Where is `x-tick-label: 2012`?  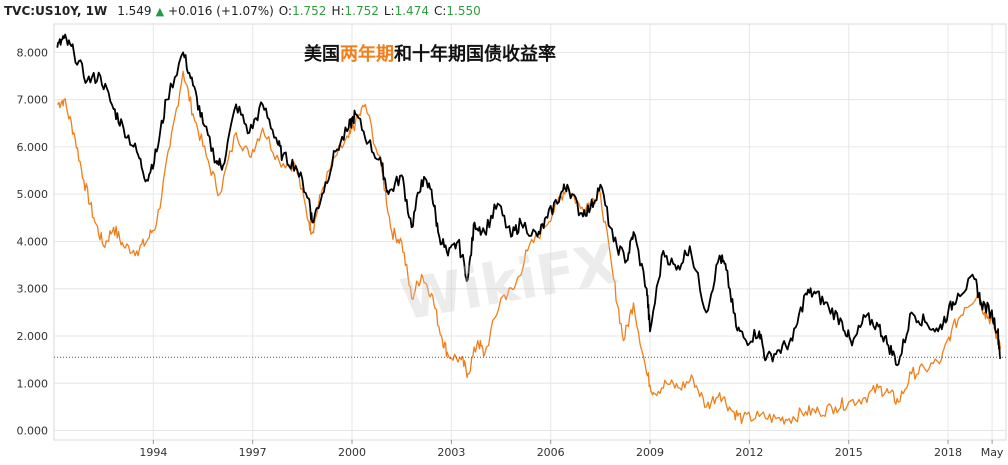
x-tick-label: 2012 is located at coordinates (749, 452).